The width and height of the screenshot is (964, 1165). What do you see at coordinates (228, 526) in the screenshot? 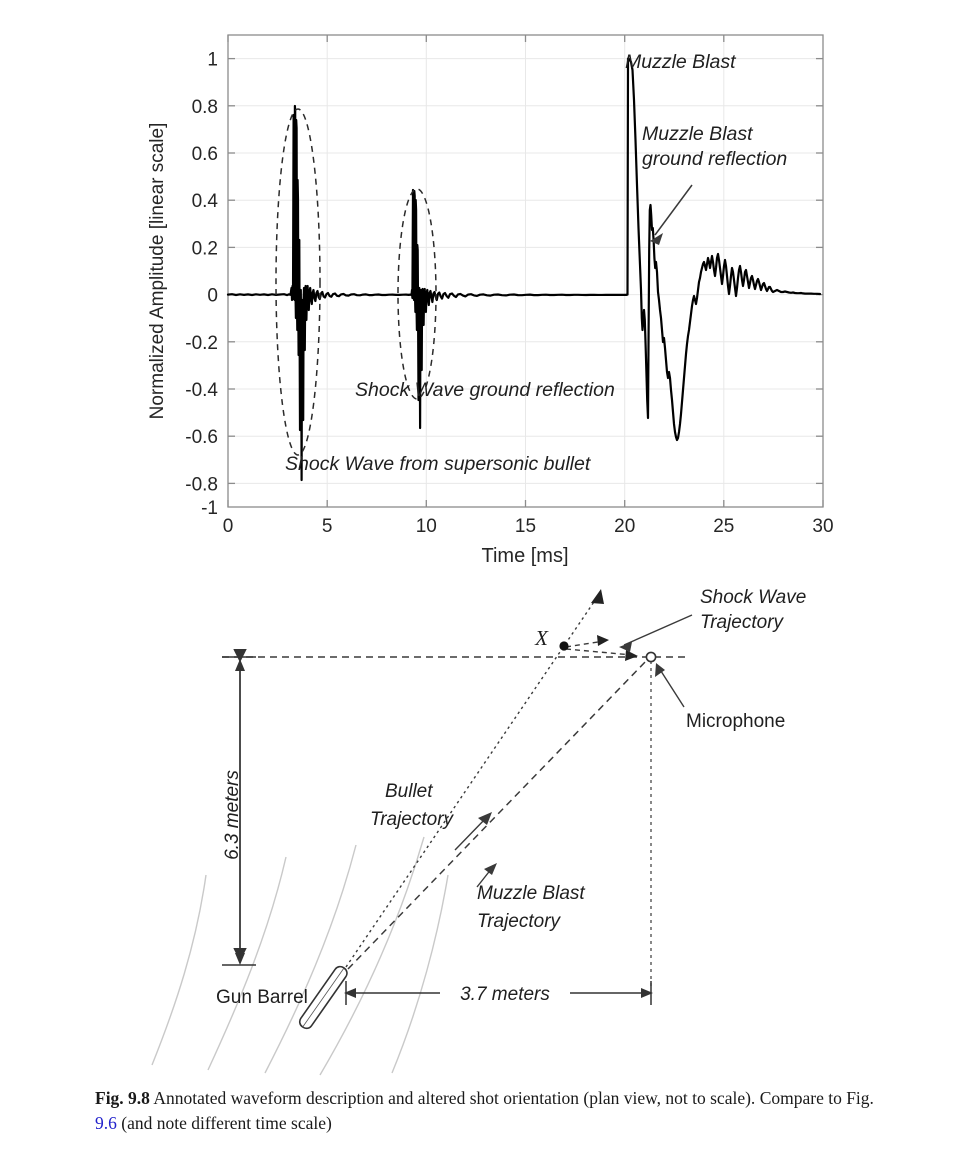
I see `x-tick-label: 0` at bounding box center [228, 526].